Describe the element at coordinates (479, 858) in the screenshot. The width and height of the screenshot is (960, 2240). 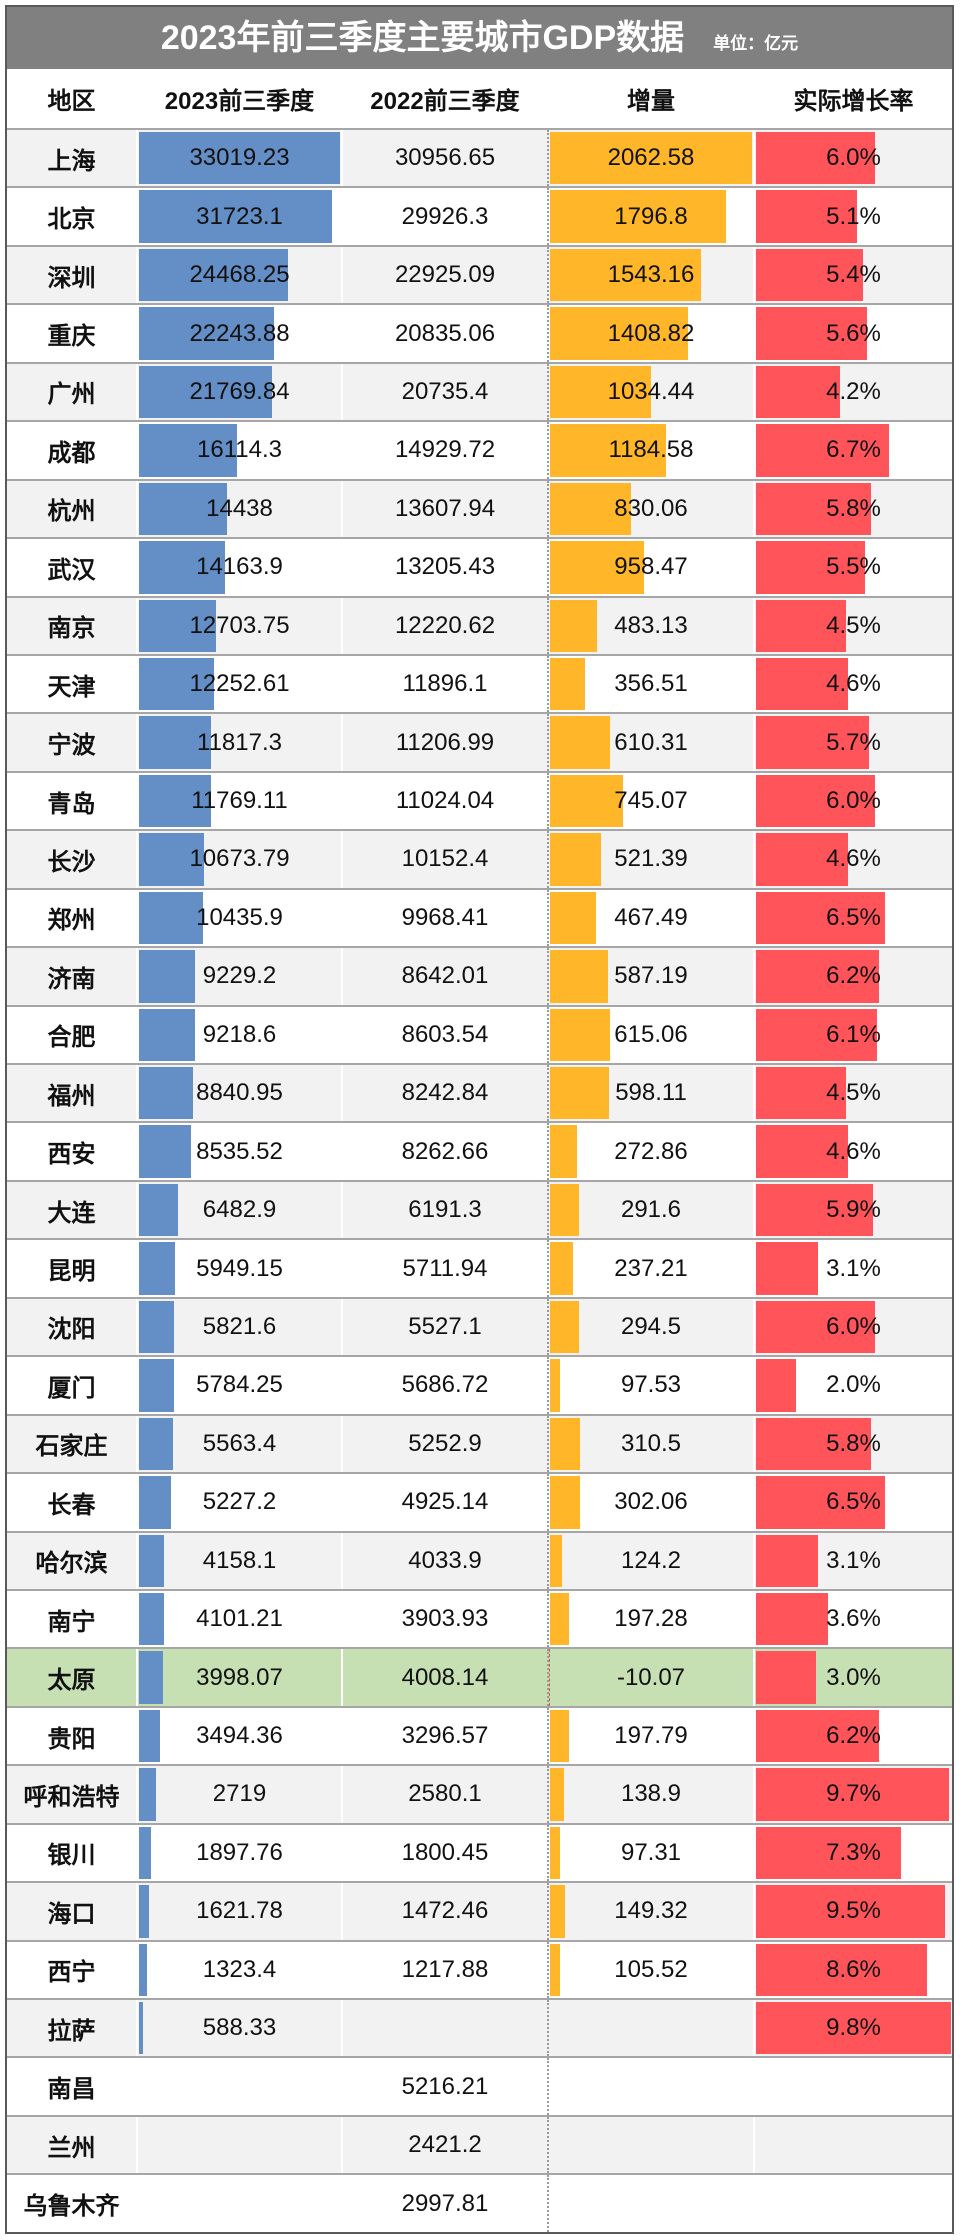
I see `table-row: 长沙 10673.79 10152.4 521.39 4.6%` at that location.